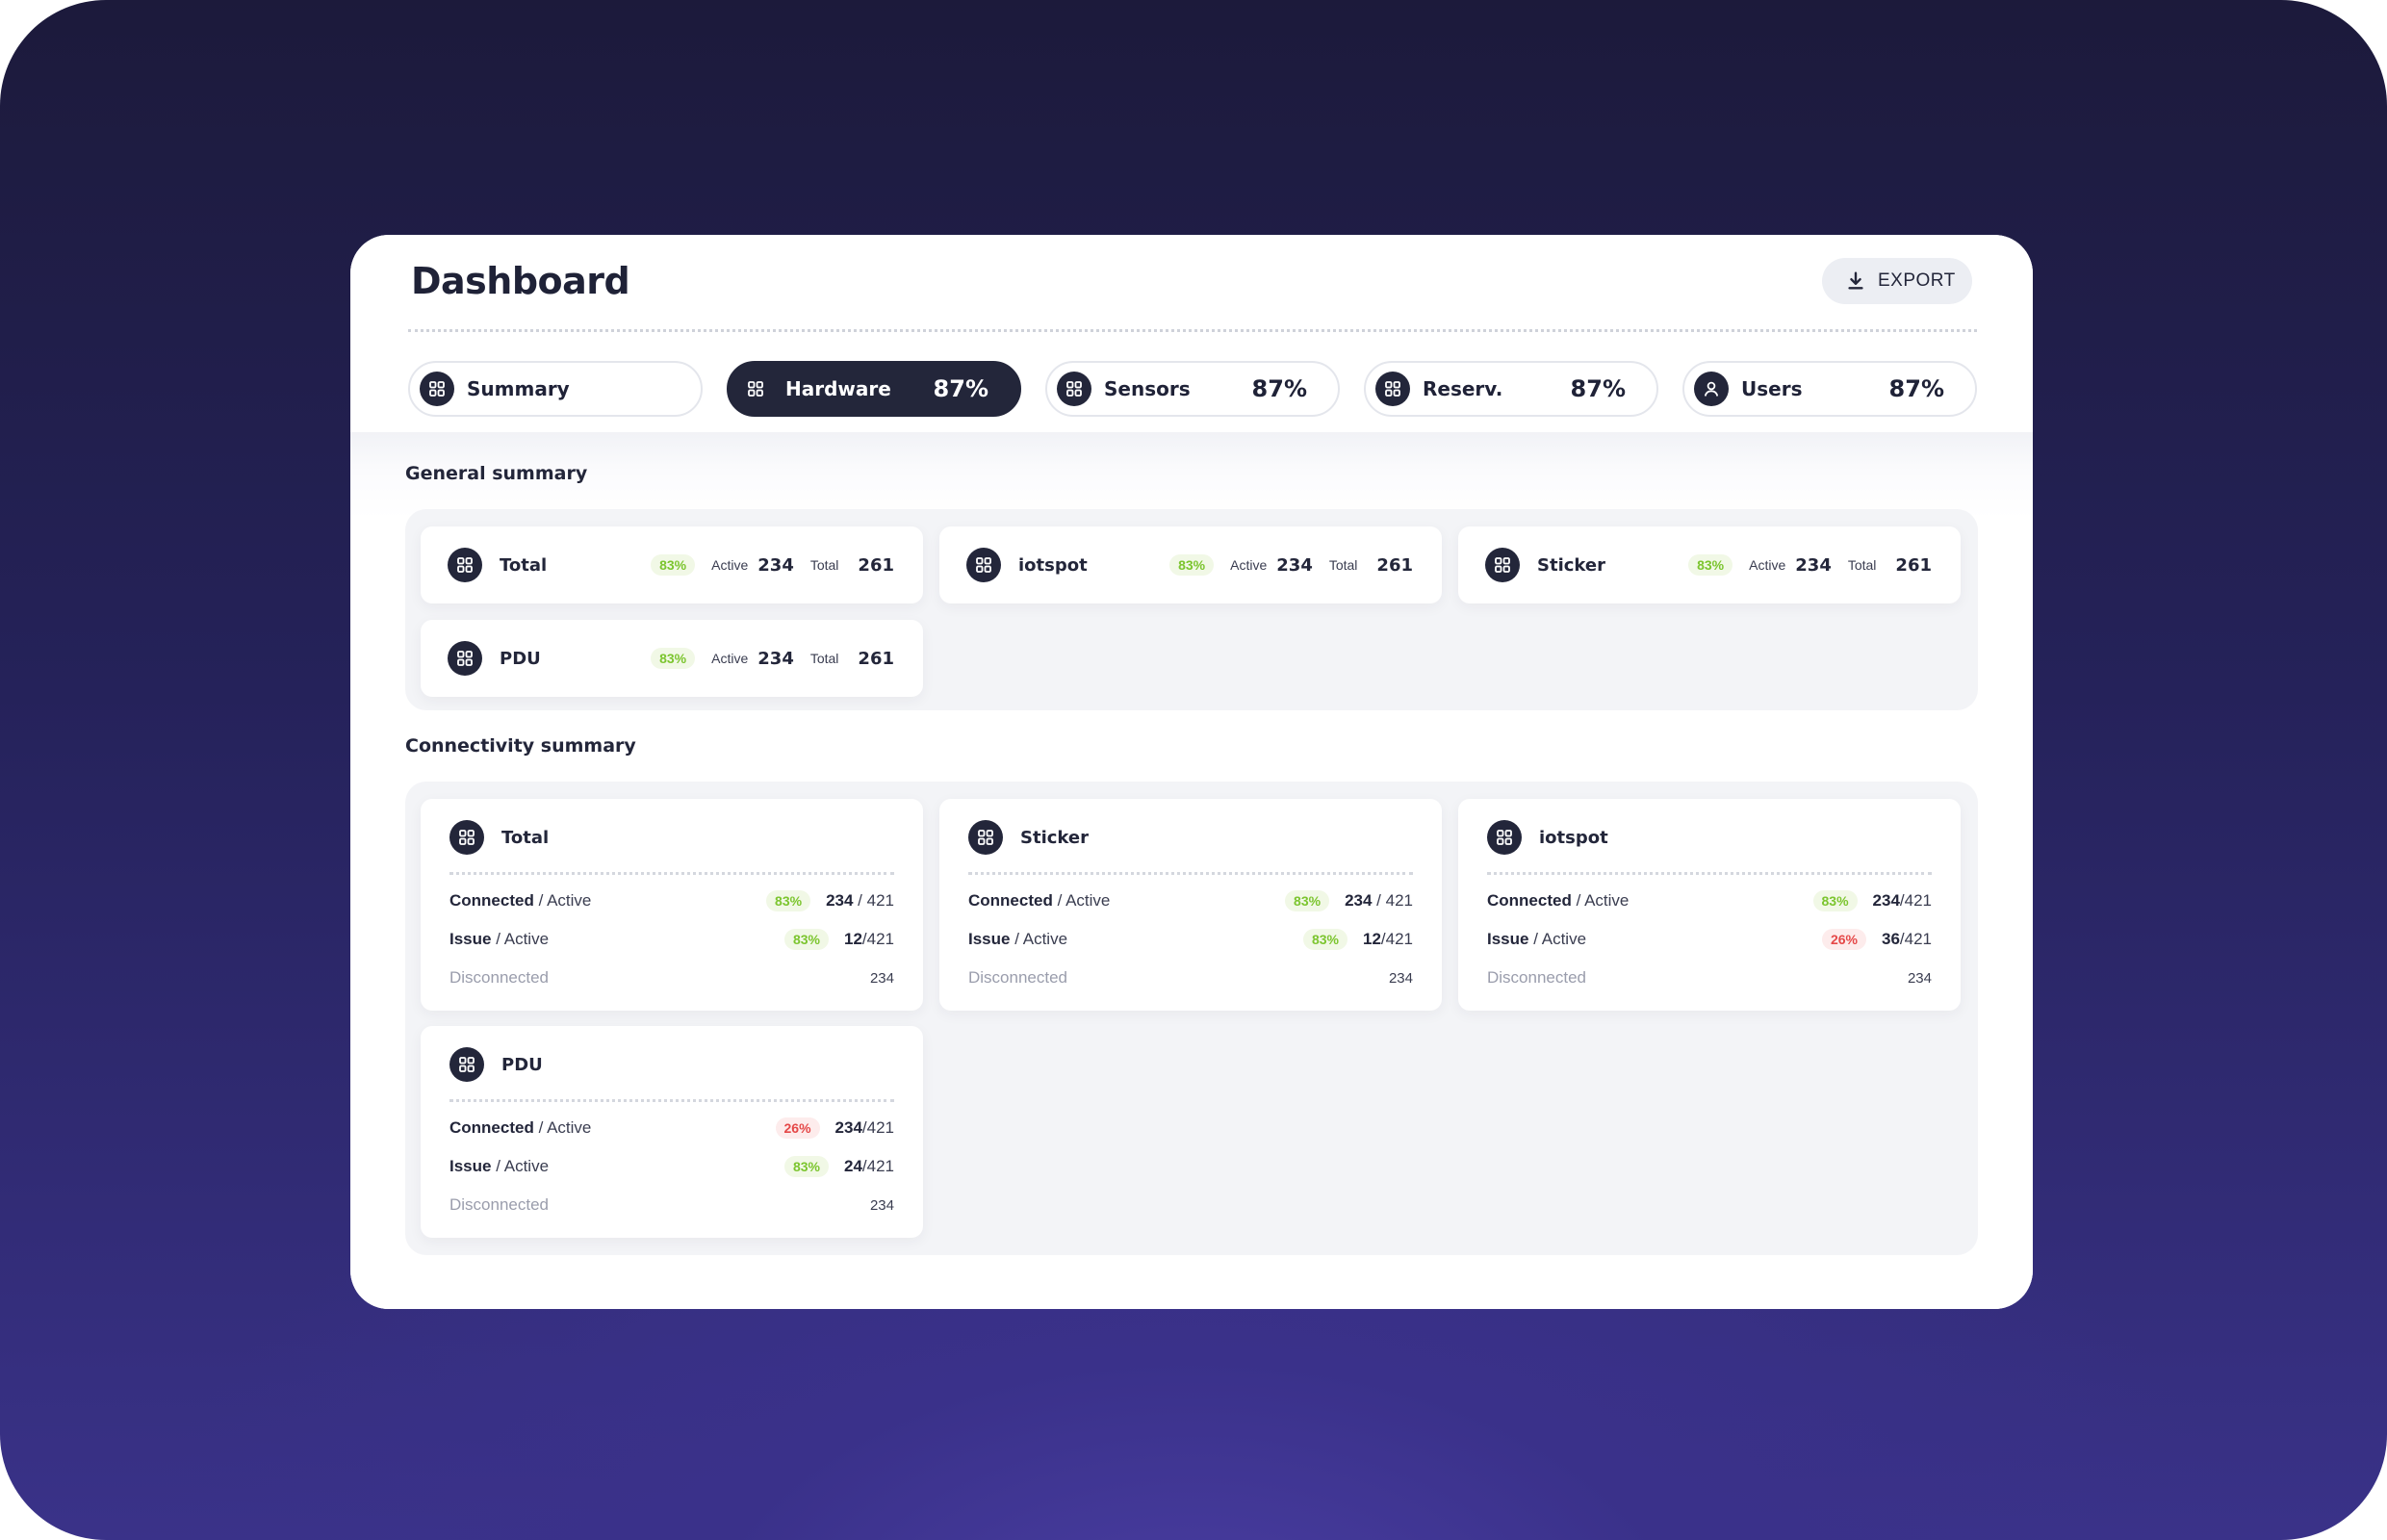 The width and height of the screenshot is (2387, 1540). I want to click on export-button: EXPORT, so click(1897, 281).